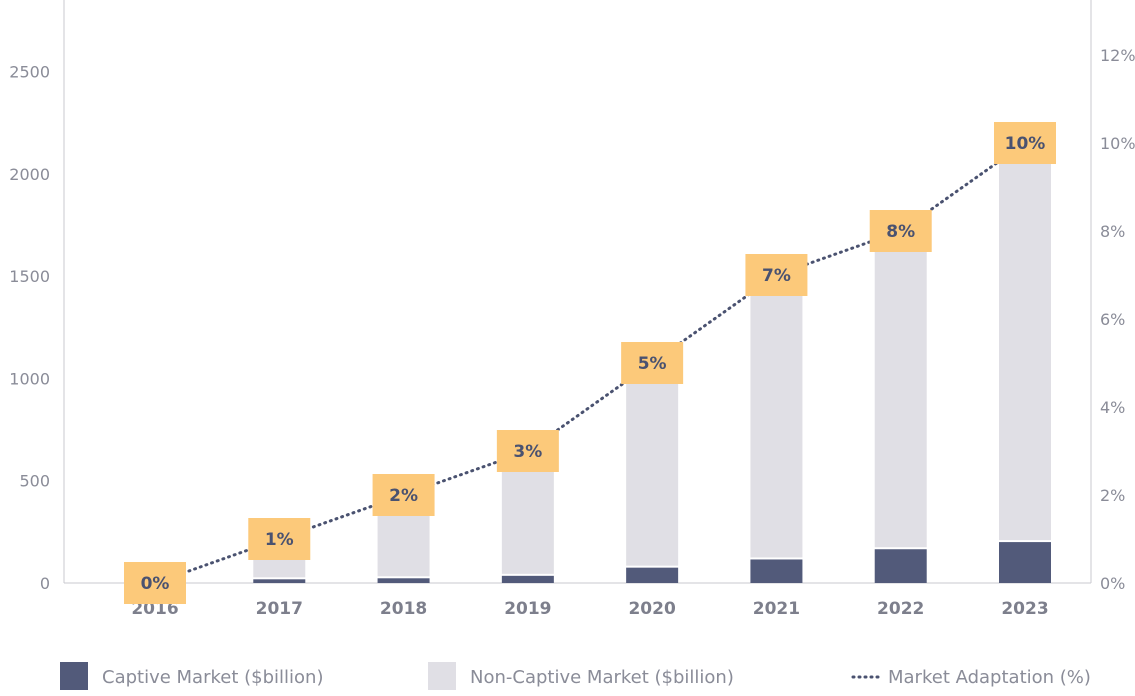 The image size is (1135, 696). What do you see at coordinates (29, 72) in the screenshot?
I see `y-tick-label: 2500` at bounding box center [29, 72].